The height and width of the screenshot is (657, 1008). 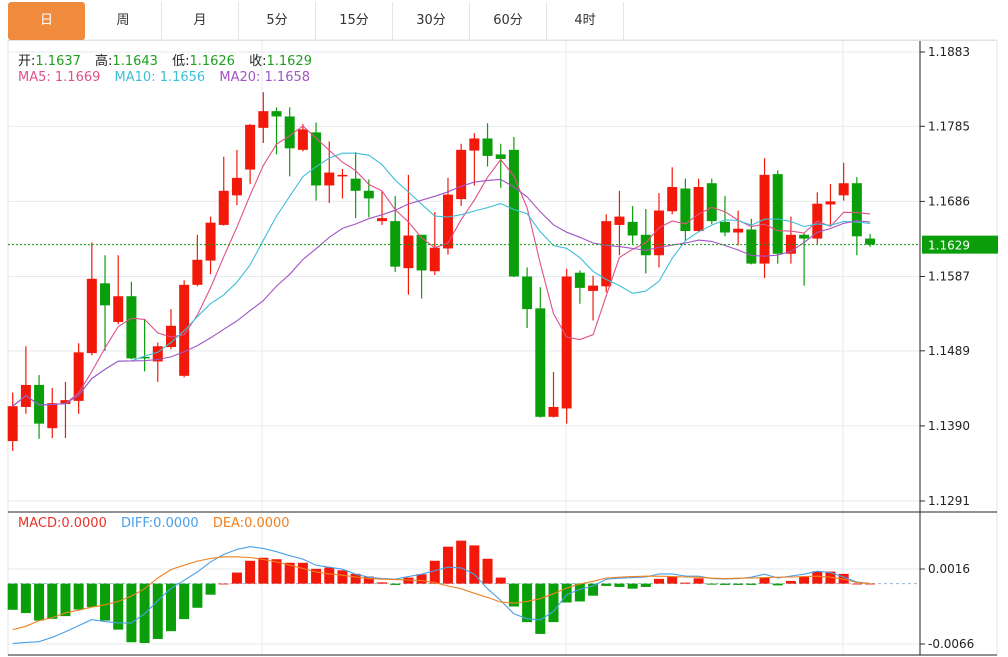 What do you see at coordinates (200, 21) in the screenshot?
I see `tab-month: 月` at bounding box center [200, 21].